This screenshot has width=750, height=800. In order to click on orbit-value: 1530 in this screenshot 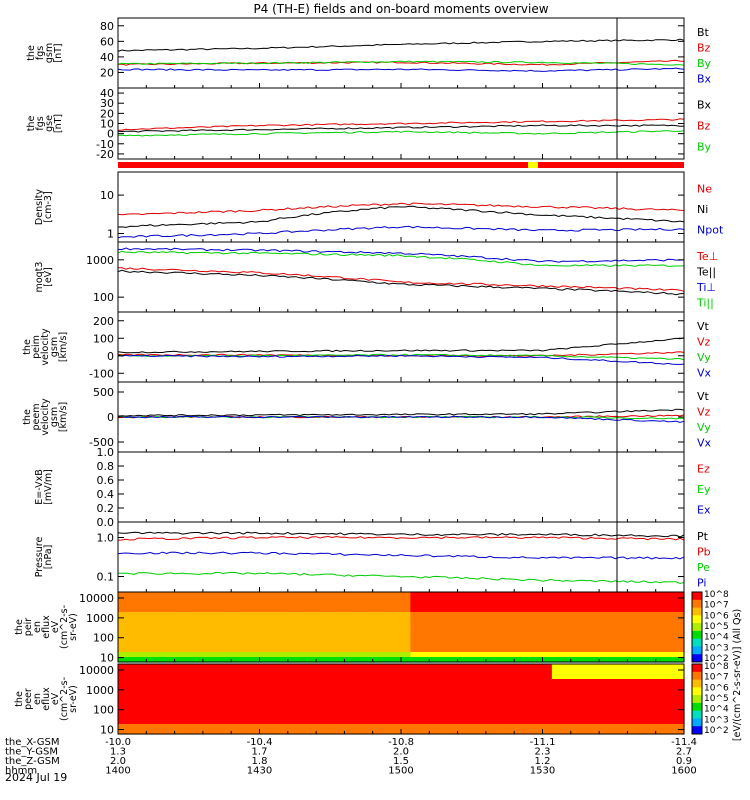, I will do `click(542, 771)`.